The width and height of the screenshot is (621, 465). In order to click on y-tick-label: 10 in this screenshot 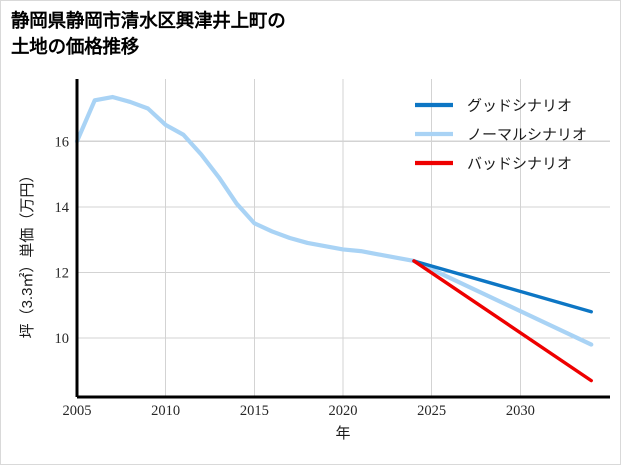, I will do `click(62, 339)`.